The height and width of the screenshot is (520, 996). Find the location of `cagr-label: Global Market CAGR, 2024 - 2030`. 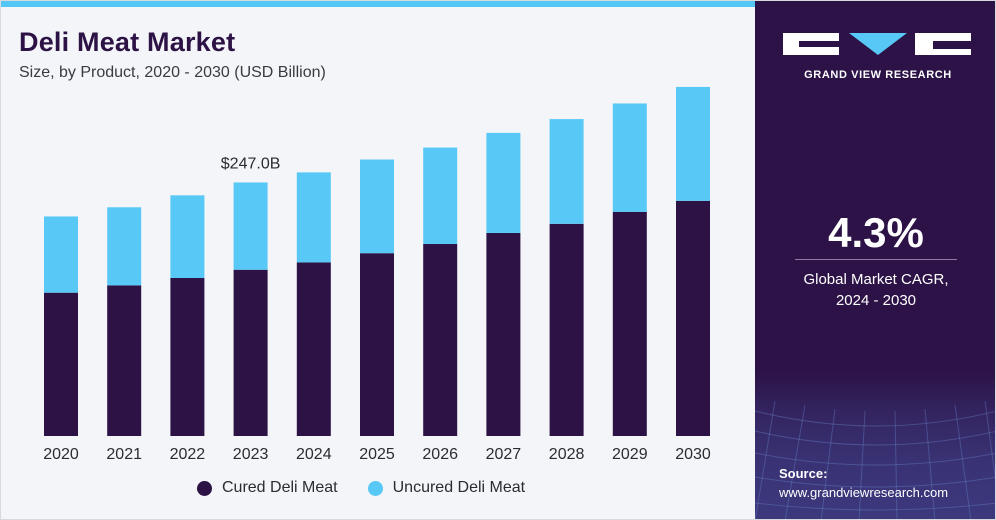

cagr-label: Global Market CAGR, 2024 - 2030 is located at coordinates (875, 290).